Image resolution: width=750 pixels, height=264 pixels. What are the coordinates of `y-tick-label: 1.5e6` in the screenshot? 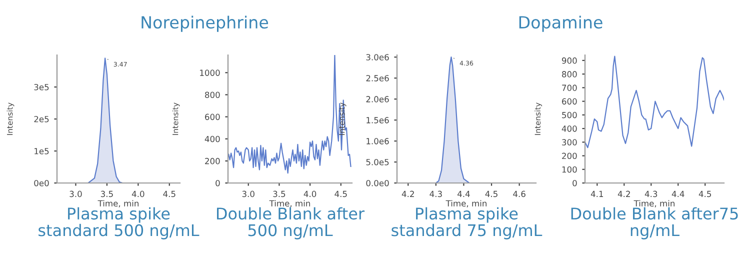 It's located at (377, 120).